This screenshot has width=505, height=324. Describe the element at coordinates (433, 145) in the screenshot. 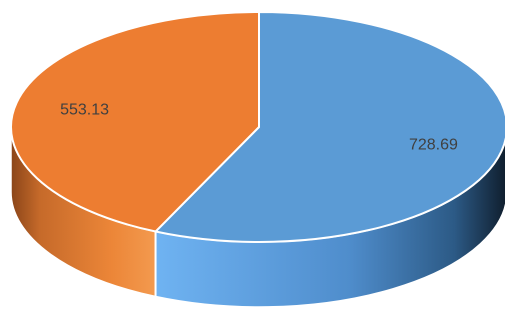

I see `data-label-1: 728.69` at that location.